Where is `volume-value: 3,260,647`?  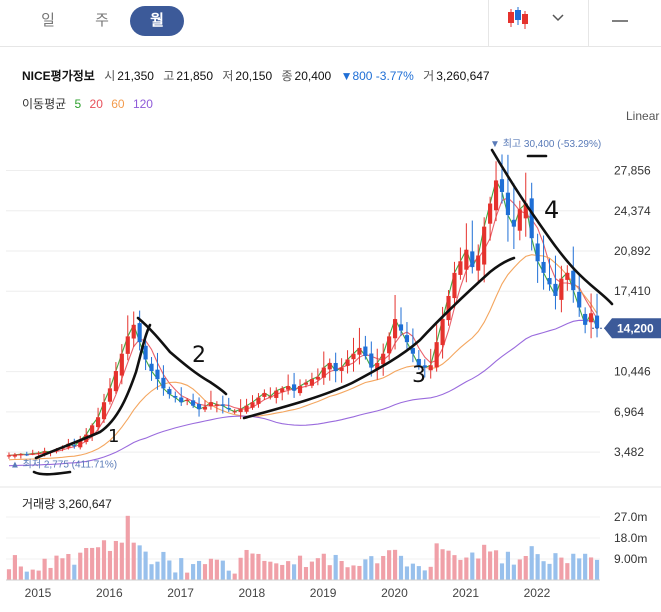 volume-value: 3,260,647 is located at coordinates (463, 76).